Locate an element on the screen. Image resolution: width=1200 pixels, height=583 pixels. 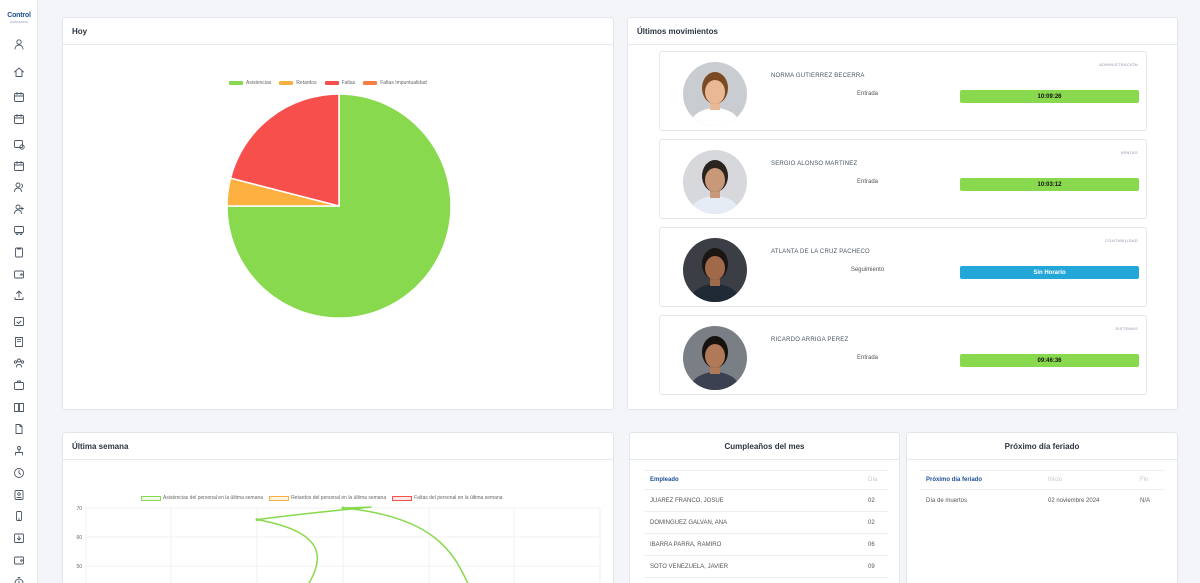
holiday-start-cell: 02 noviembre 2024 is located at coordinates (1074, 501).